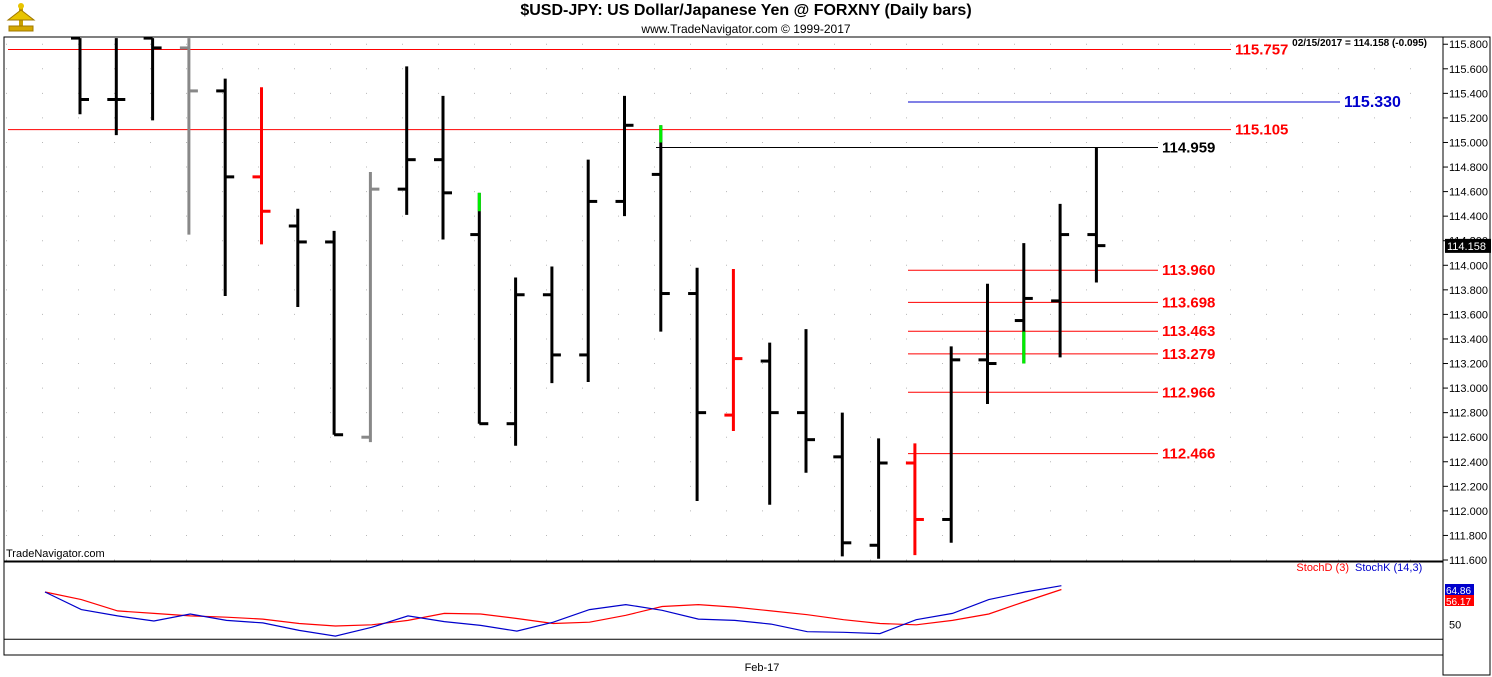  Describe the element at coordinates (1261, 130) in the screenshot. I see `level-label-115.105: 115.105` at that location.